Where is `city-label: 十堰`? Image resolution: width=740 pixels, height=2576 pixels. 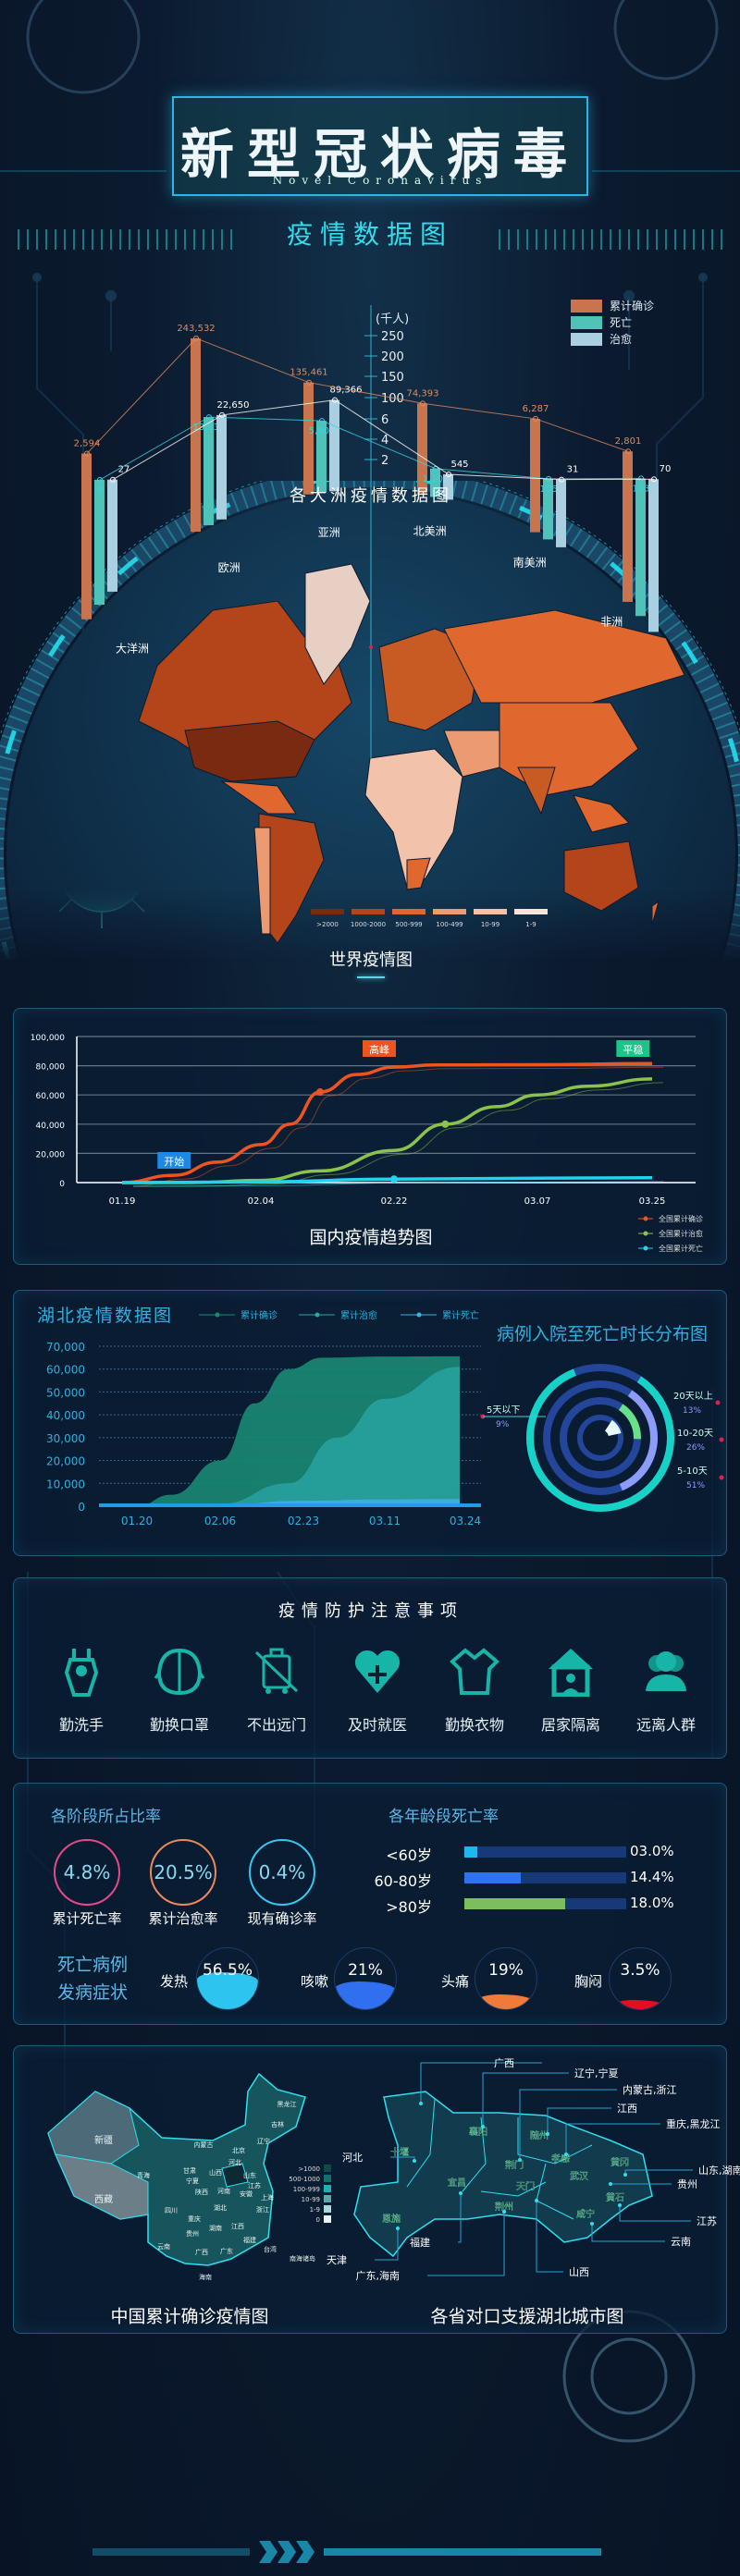 city-label: 十堰 is located at coordinates (400, 2152).